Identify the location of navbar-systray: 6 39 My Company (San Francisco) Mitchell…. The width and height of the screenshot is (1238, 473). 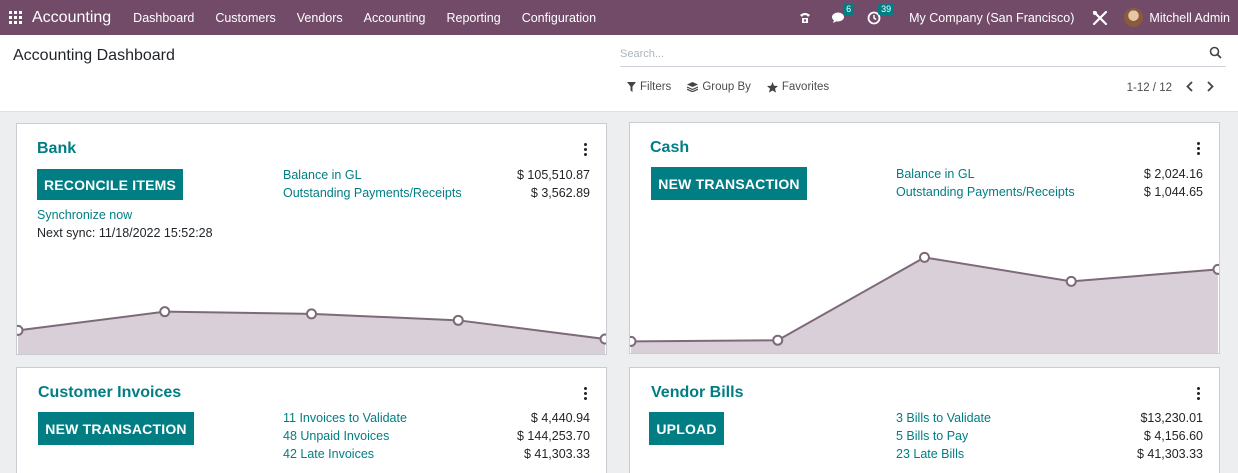
(1004, 17).